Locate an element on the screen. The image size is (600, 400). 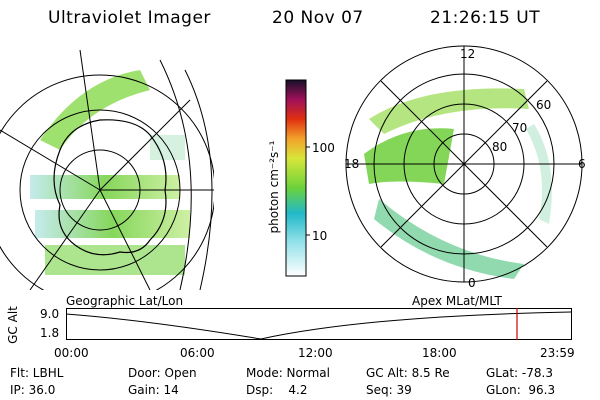
colorbar is located at coordinates (297, 178).